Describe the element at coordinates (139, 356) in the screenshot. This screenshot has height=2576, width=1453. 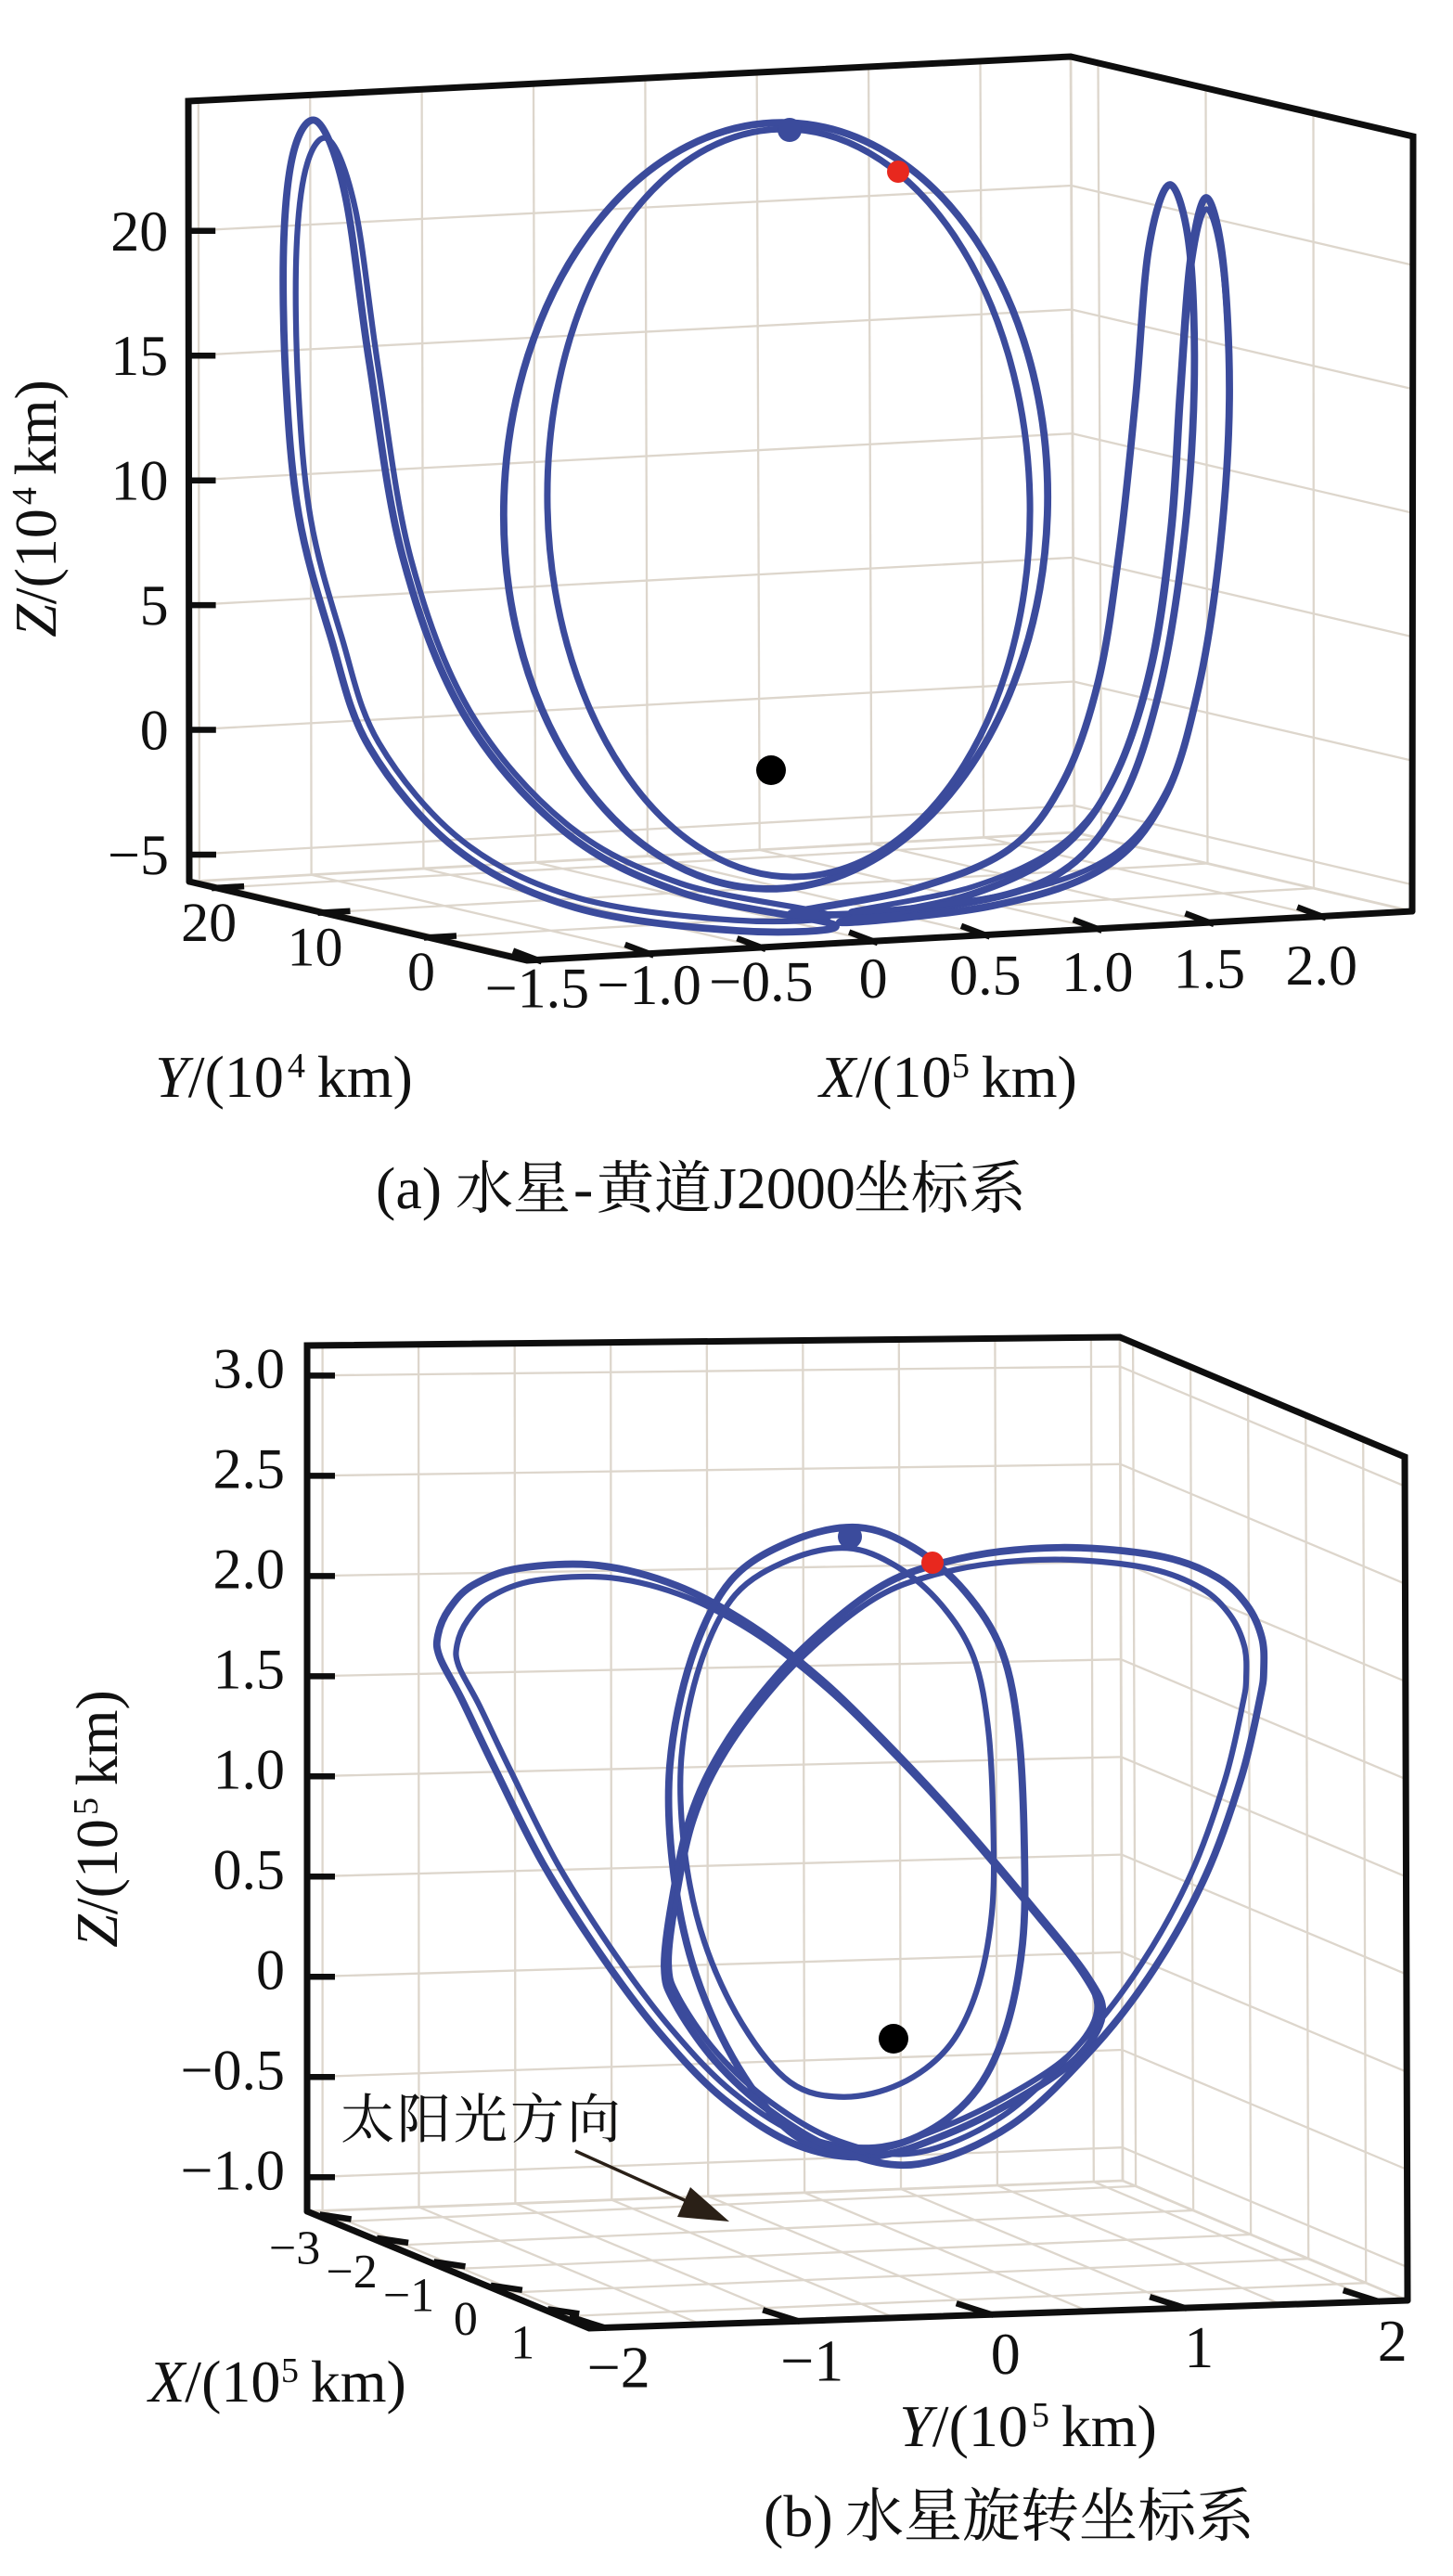
I see `svg-text: 15` at that location.